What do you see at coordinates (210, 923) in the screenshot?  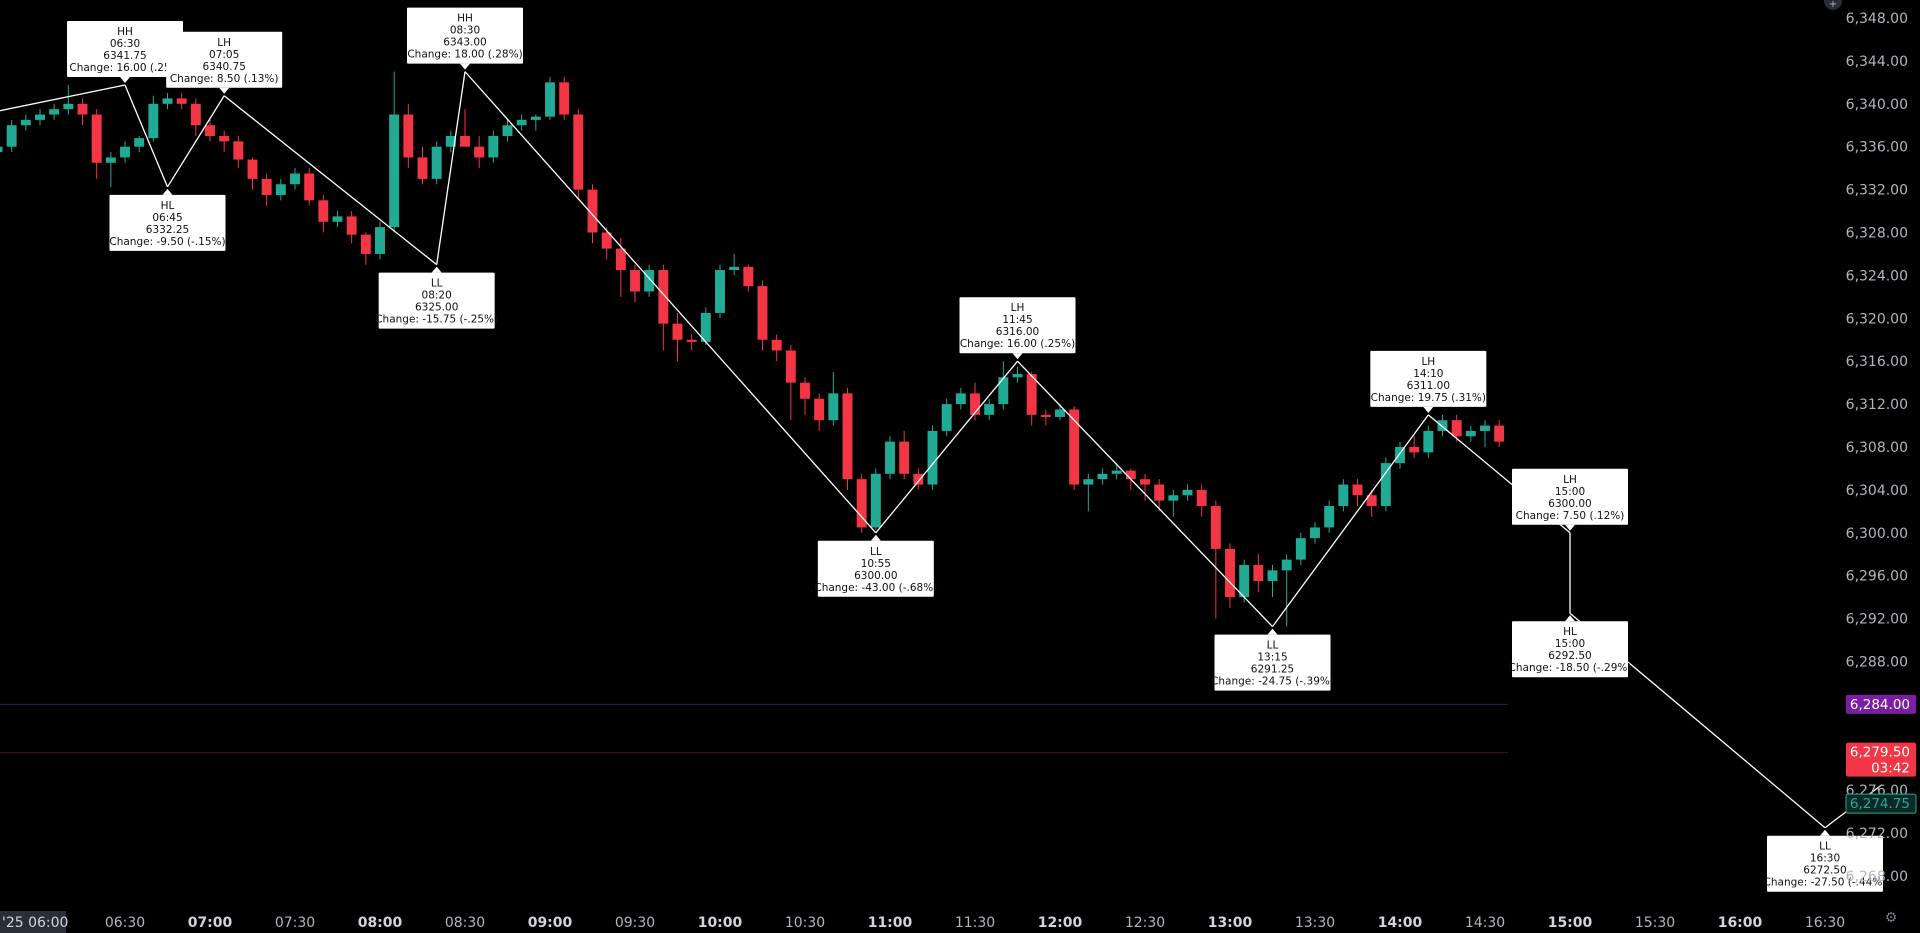 I see `x-tick-label: 07:00` at bounding box center [210, 923].